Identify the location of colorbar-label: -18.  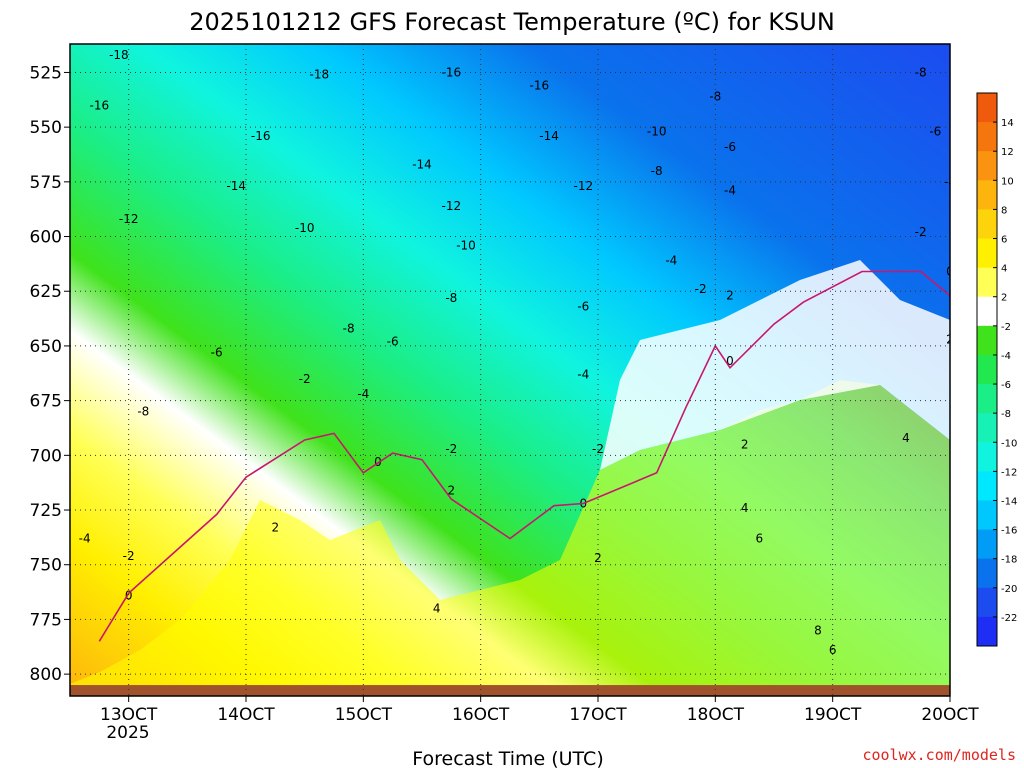
(1009, 560).